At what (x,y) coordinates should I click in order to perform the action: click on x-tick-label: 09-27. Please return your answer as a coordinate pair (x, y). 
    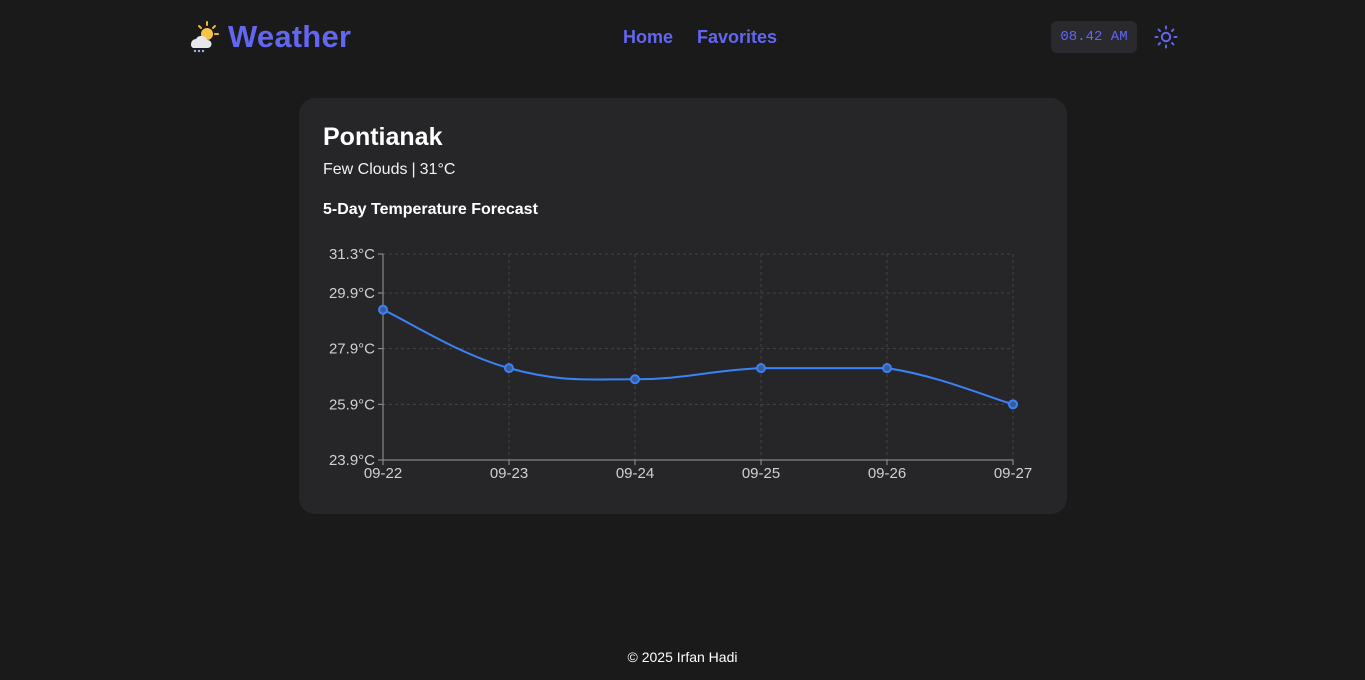
    Looking at the image, I should click on (1013, 473).